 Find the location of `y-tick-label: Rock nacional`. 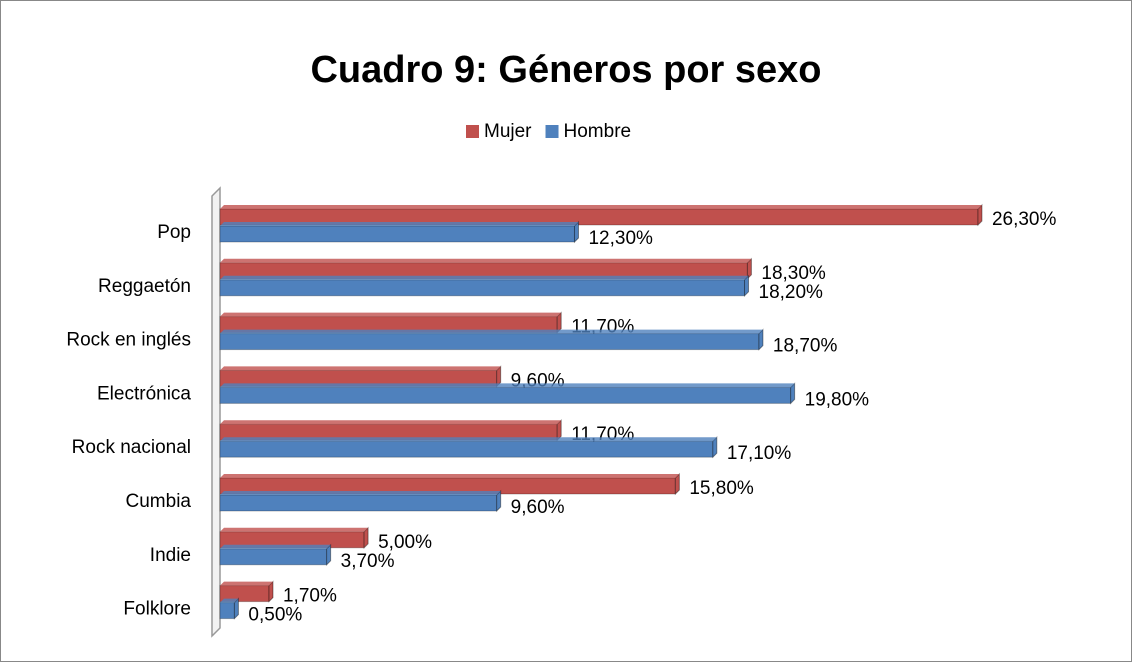

y-tick-label: Rock nacional is located at coordinates (131, 447).